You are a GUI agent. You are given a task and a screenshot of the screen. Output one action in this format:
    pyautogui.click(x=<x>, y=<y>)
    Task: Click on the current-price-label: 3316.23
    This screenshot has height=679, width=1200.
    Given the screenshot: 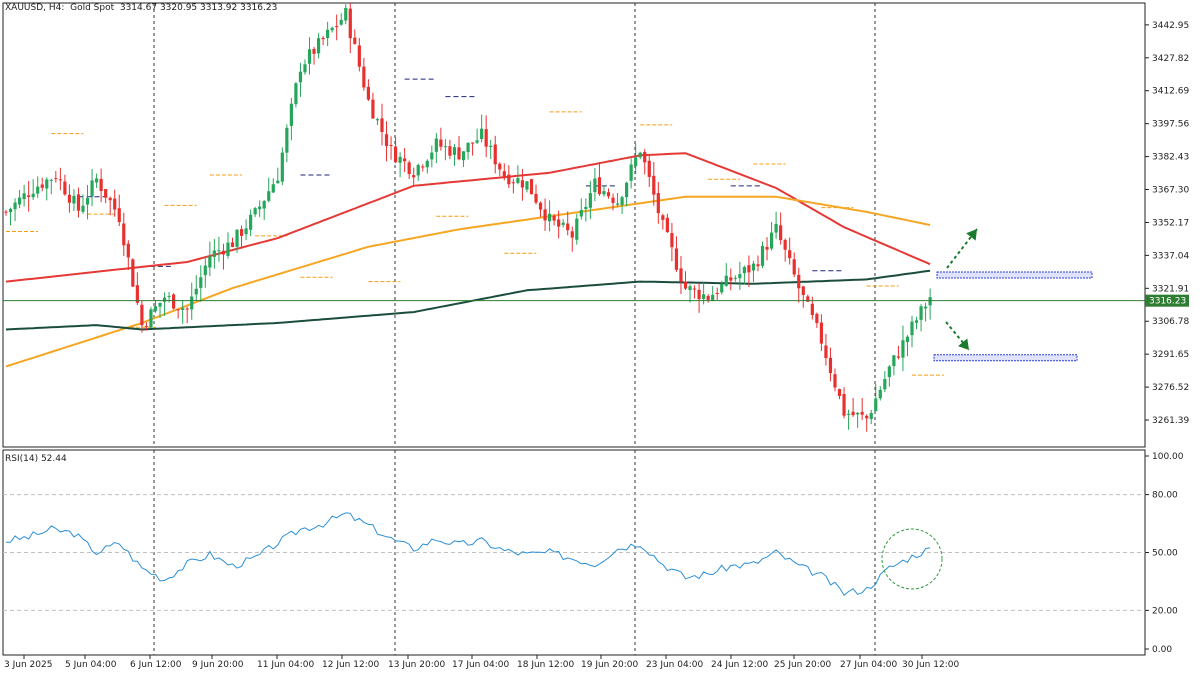 What is the action you would take?
    pyautogui.click(x=1167, y=302)
    